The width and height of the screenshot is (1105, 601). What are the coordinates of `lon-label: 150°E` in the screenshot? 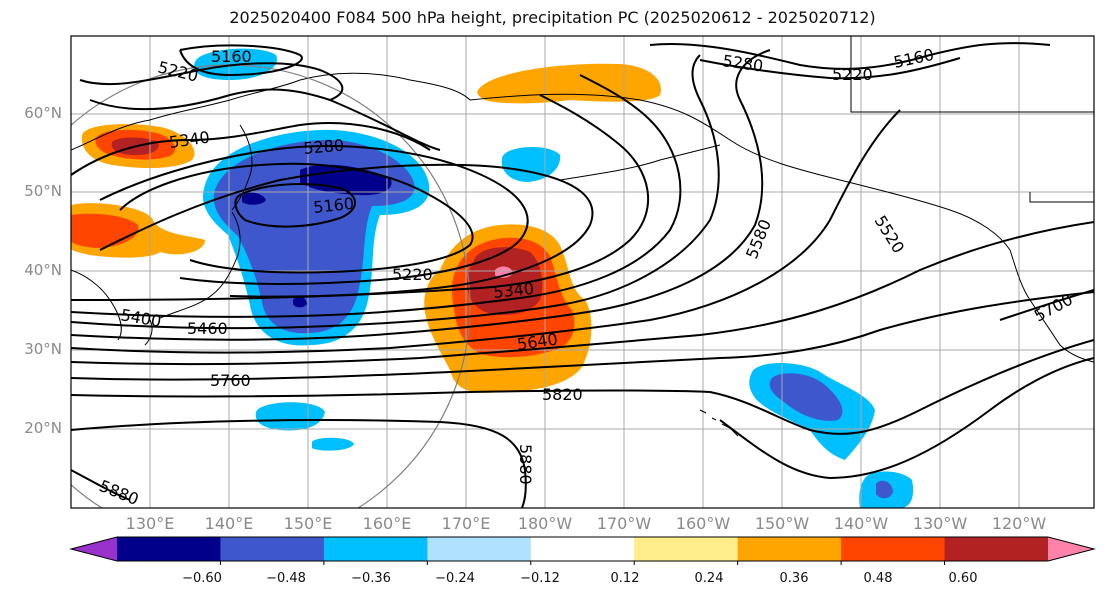 It's located at (308, 523).